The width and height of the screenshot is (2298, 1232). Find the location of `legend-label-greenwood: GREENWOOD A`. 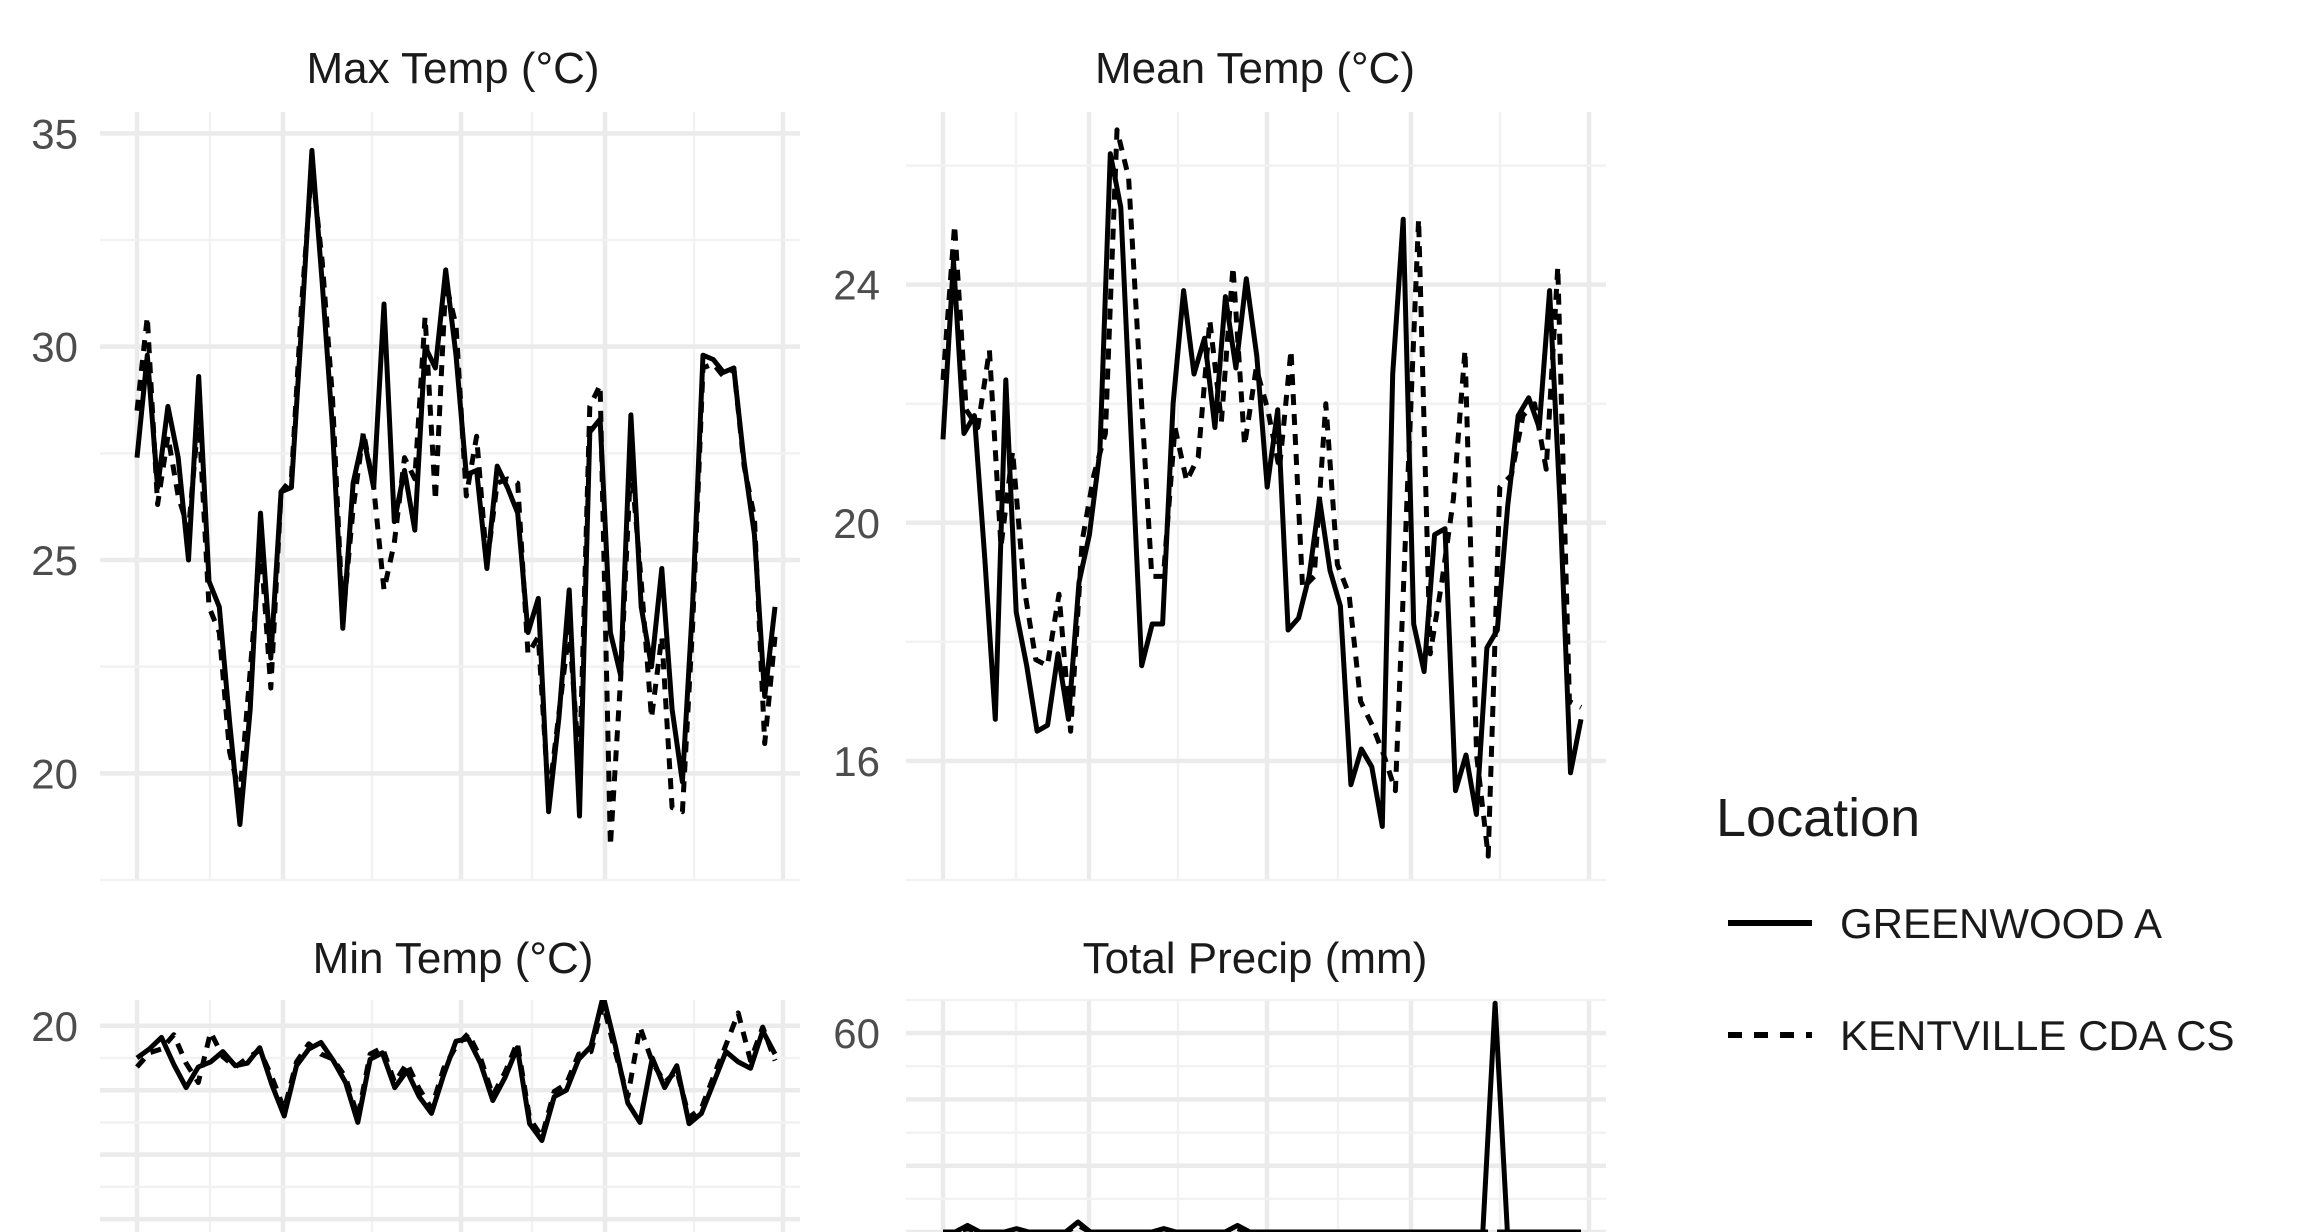

legend-label-greenwood: GREENWOOD A is located at coordinates (2001, 923).